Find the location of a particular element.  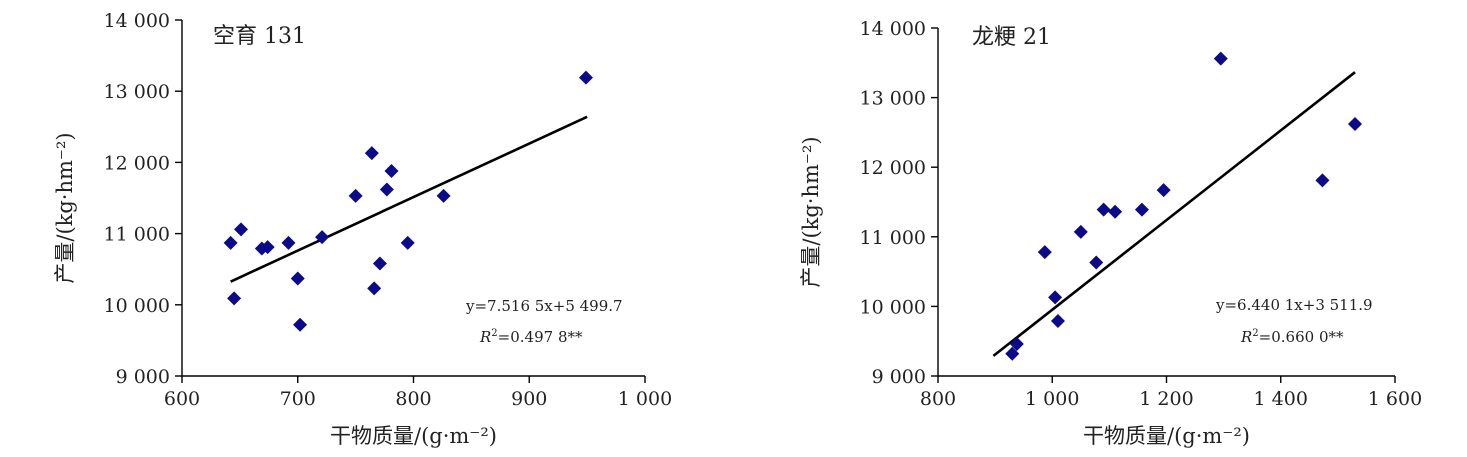

panel-title: 龙粳 21 is located at coordinates (1011, 37).